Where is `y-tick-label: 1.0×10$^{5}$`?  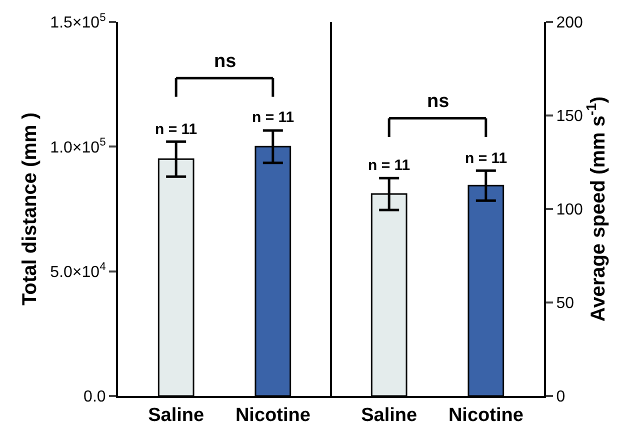
y-tick-label: 1.0×10$^{5}$ is located at coordinates (78, 146).